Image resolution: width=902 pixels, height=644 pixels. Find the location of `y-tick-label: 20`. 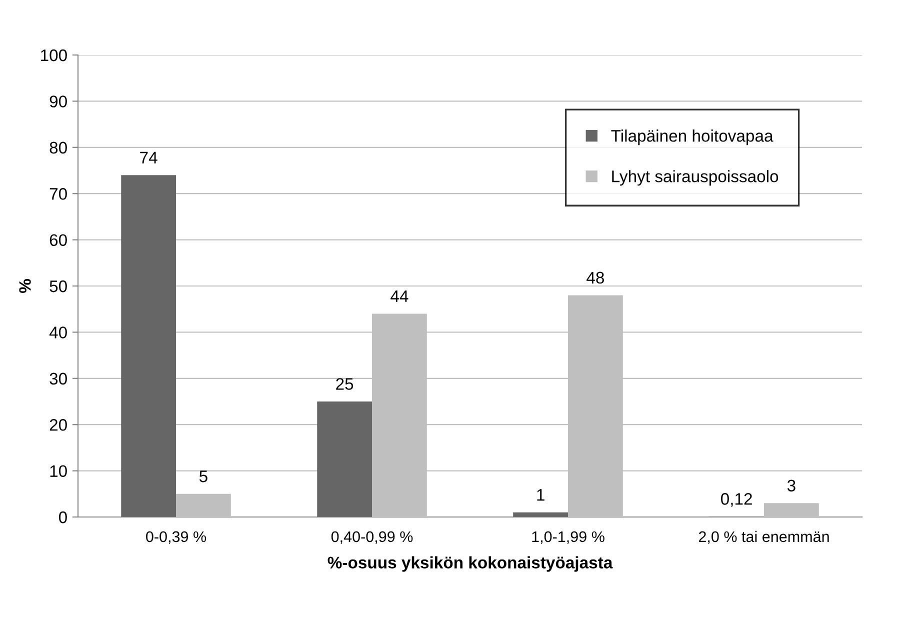

y-tick-label: 20 is located at coordinates (58, 425).